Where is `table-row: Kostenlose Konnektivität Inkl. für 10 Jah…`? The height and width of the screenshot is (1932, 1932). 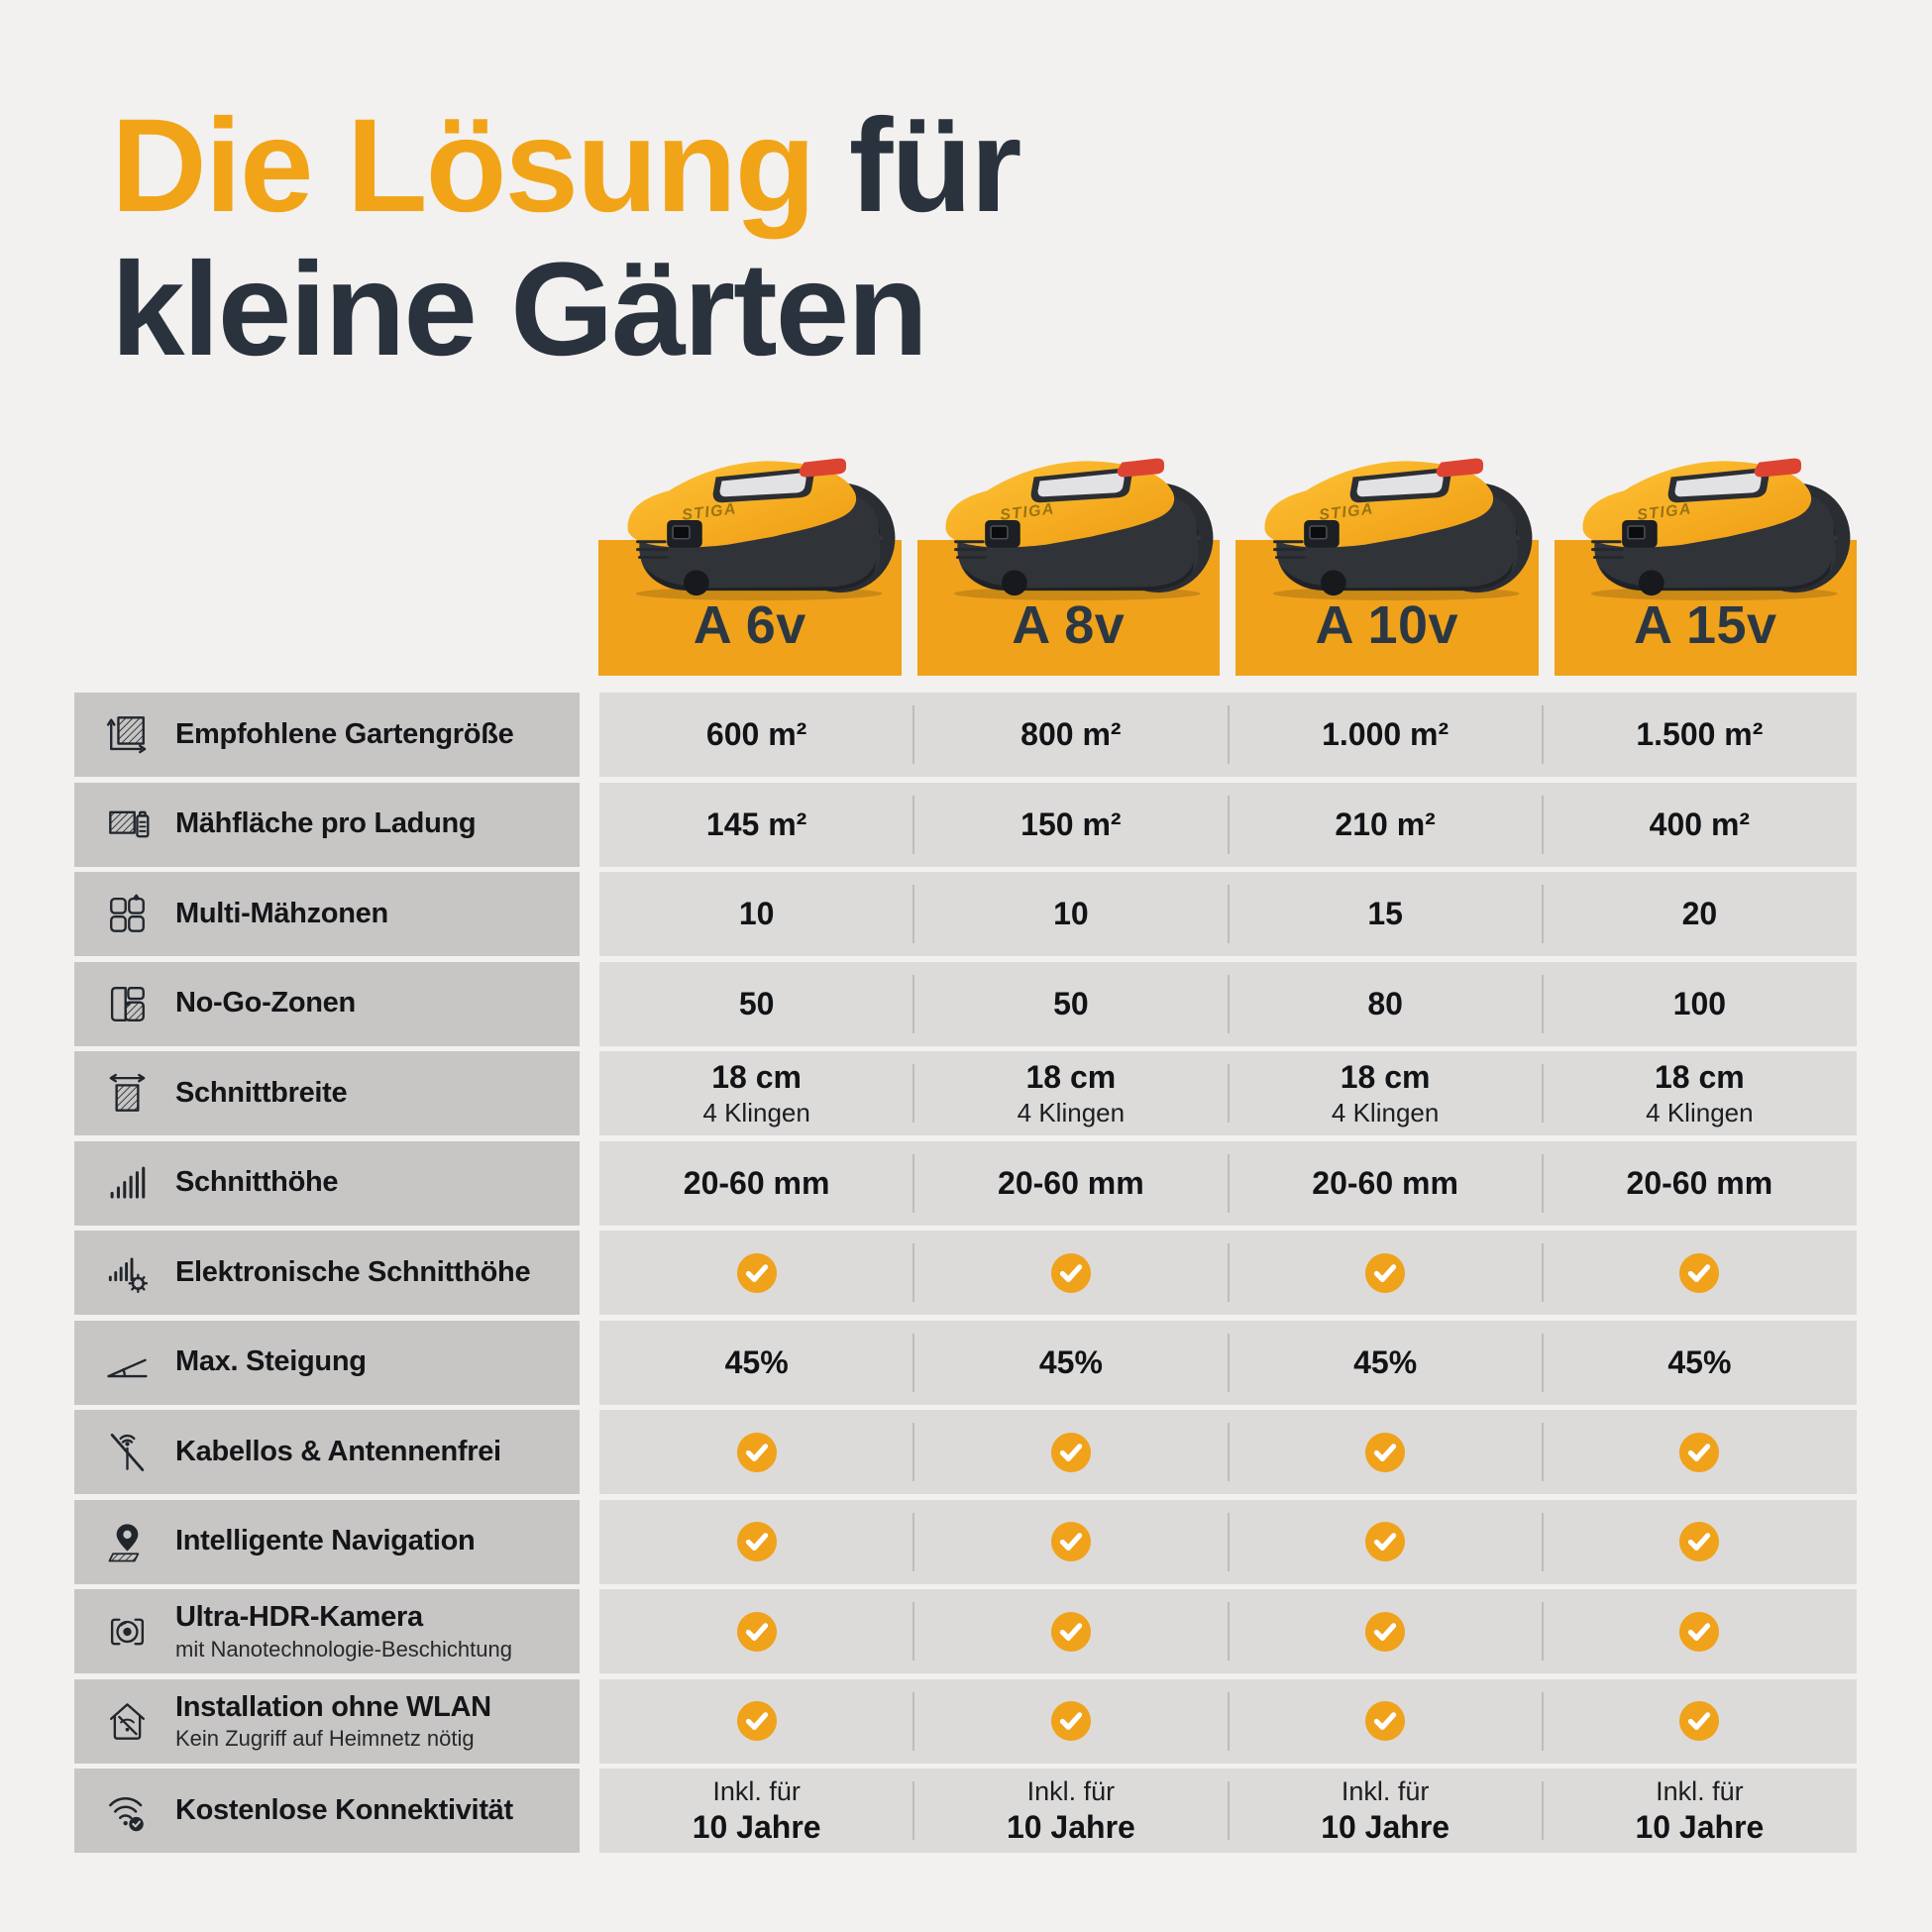
table-row: Kostenlose Konnektivität Inkl. für 10 Jah… is located at coordinates (965, 1811).